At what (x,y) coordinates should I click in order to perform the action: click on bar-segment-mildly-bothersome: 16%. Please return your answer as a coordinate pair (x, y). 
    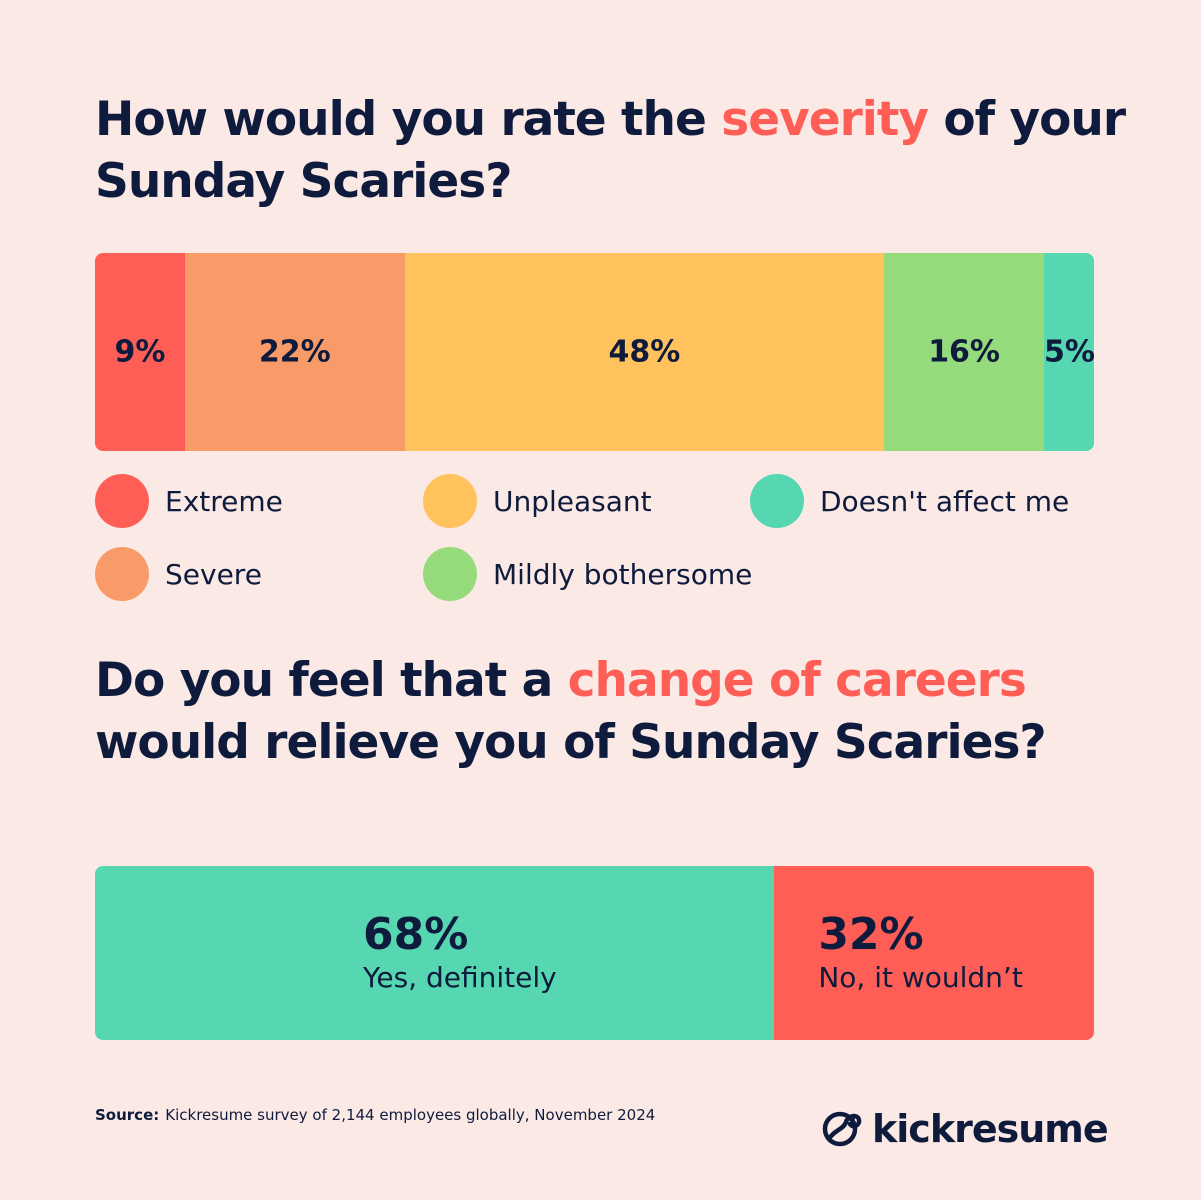
    Looking at the image, I should click on (964, 352).